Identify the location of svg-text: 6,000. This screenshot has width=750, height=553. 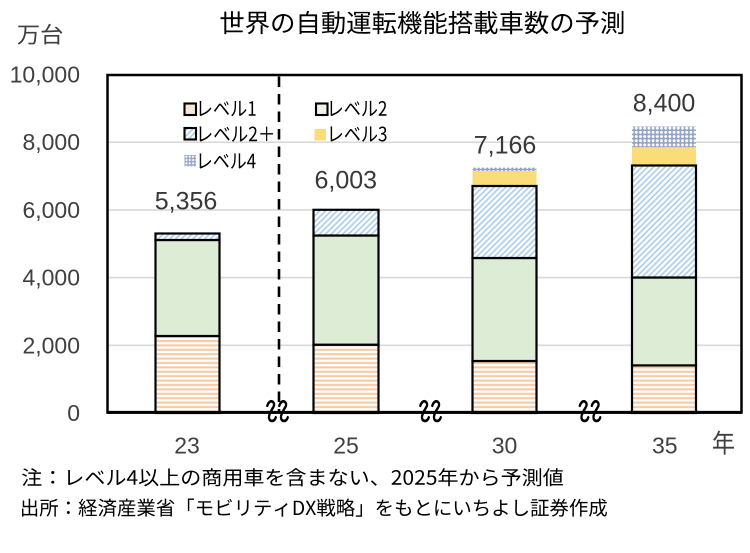
(51, 210).